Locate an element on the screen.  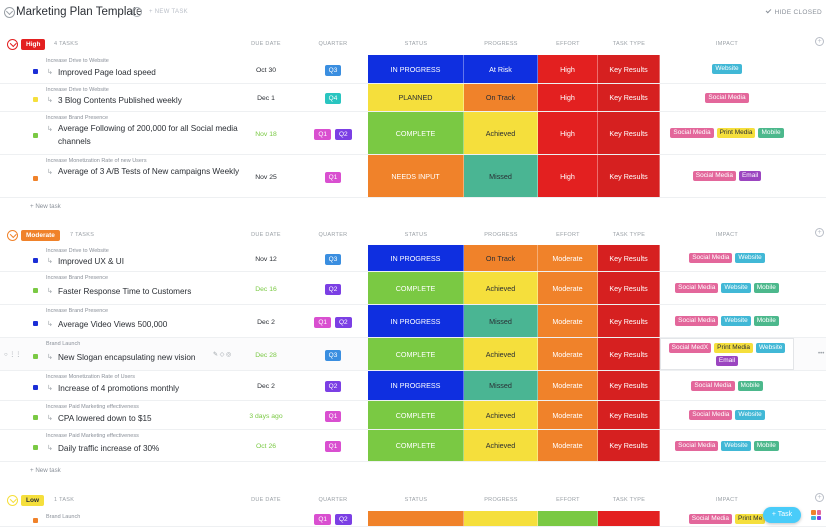
effort-cell is located at coordinates (568, 518).